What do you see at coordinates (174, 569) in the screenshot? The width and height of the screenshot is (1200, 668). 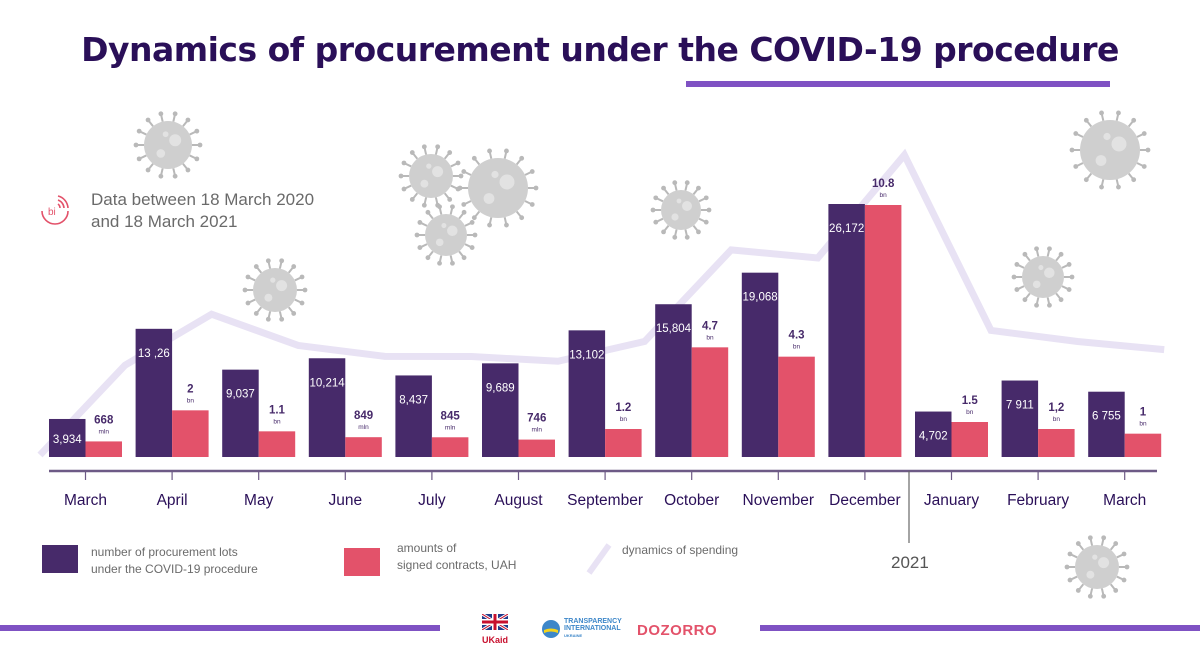 I see `legend-lots-line2: under the COVID-19 procedure` at bounding box center [174, 569].